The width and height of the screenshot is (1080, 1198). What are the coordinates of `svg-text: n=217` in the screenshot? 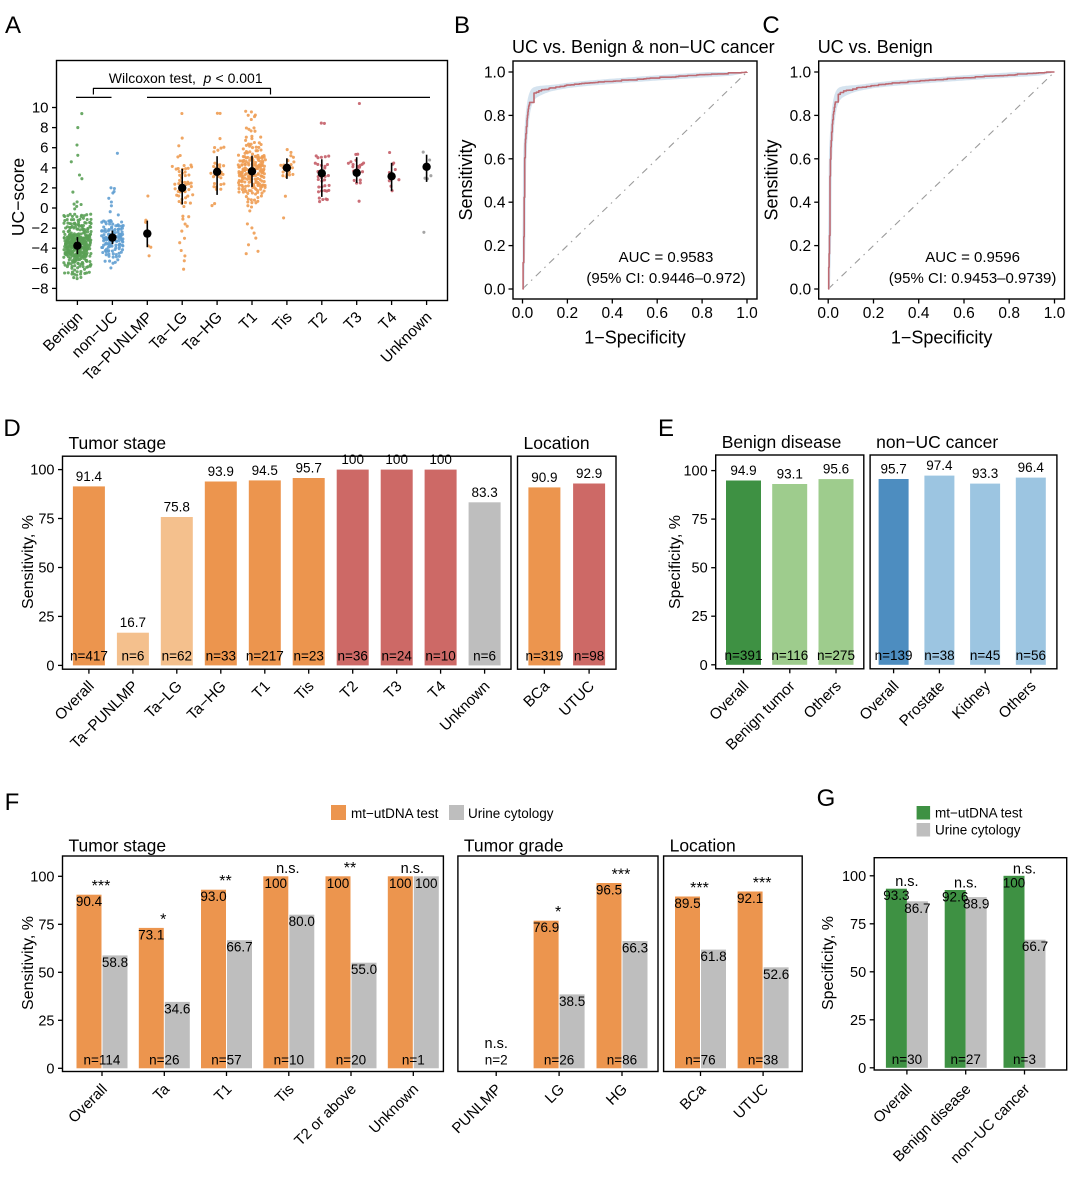 It's located at (265, 656).